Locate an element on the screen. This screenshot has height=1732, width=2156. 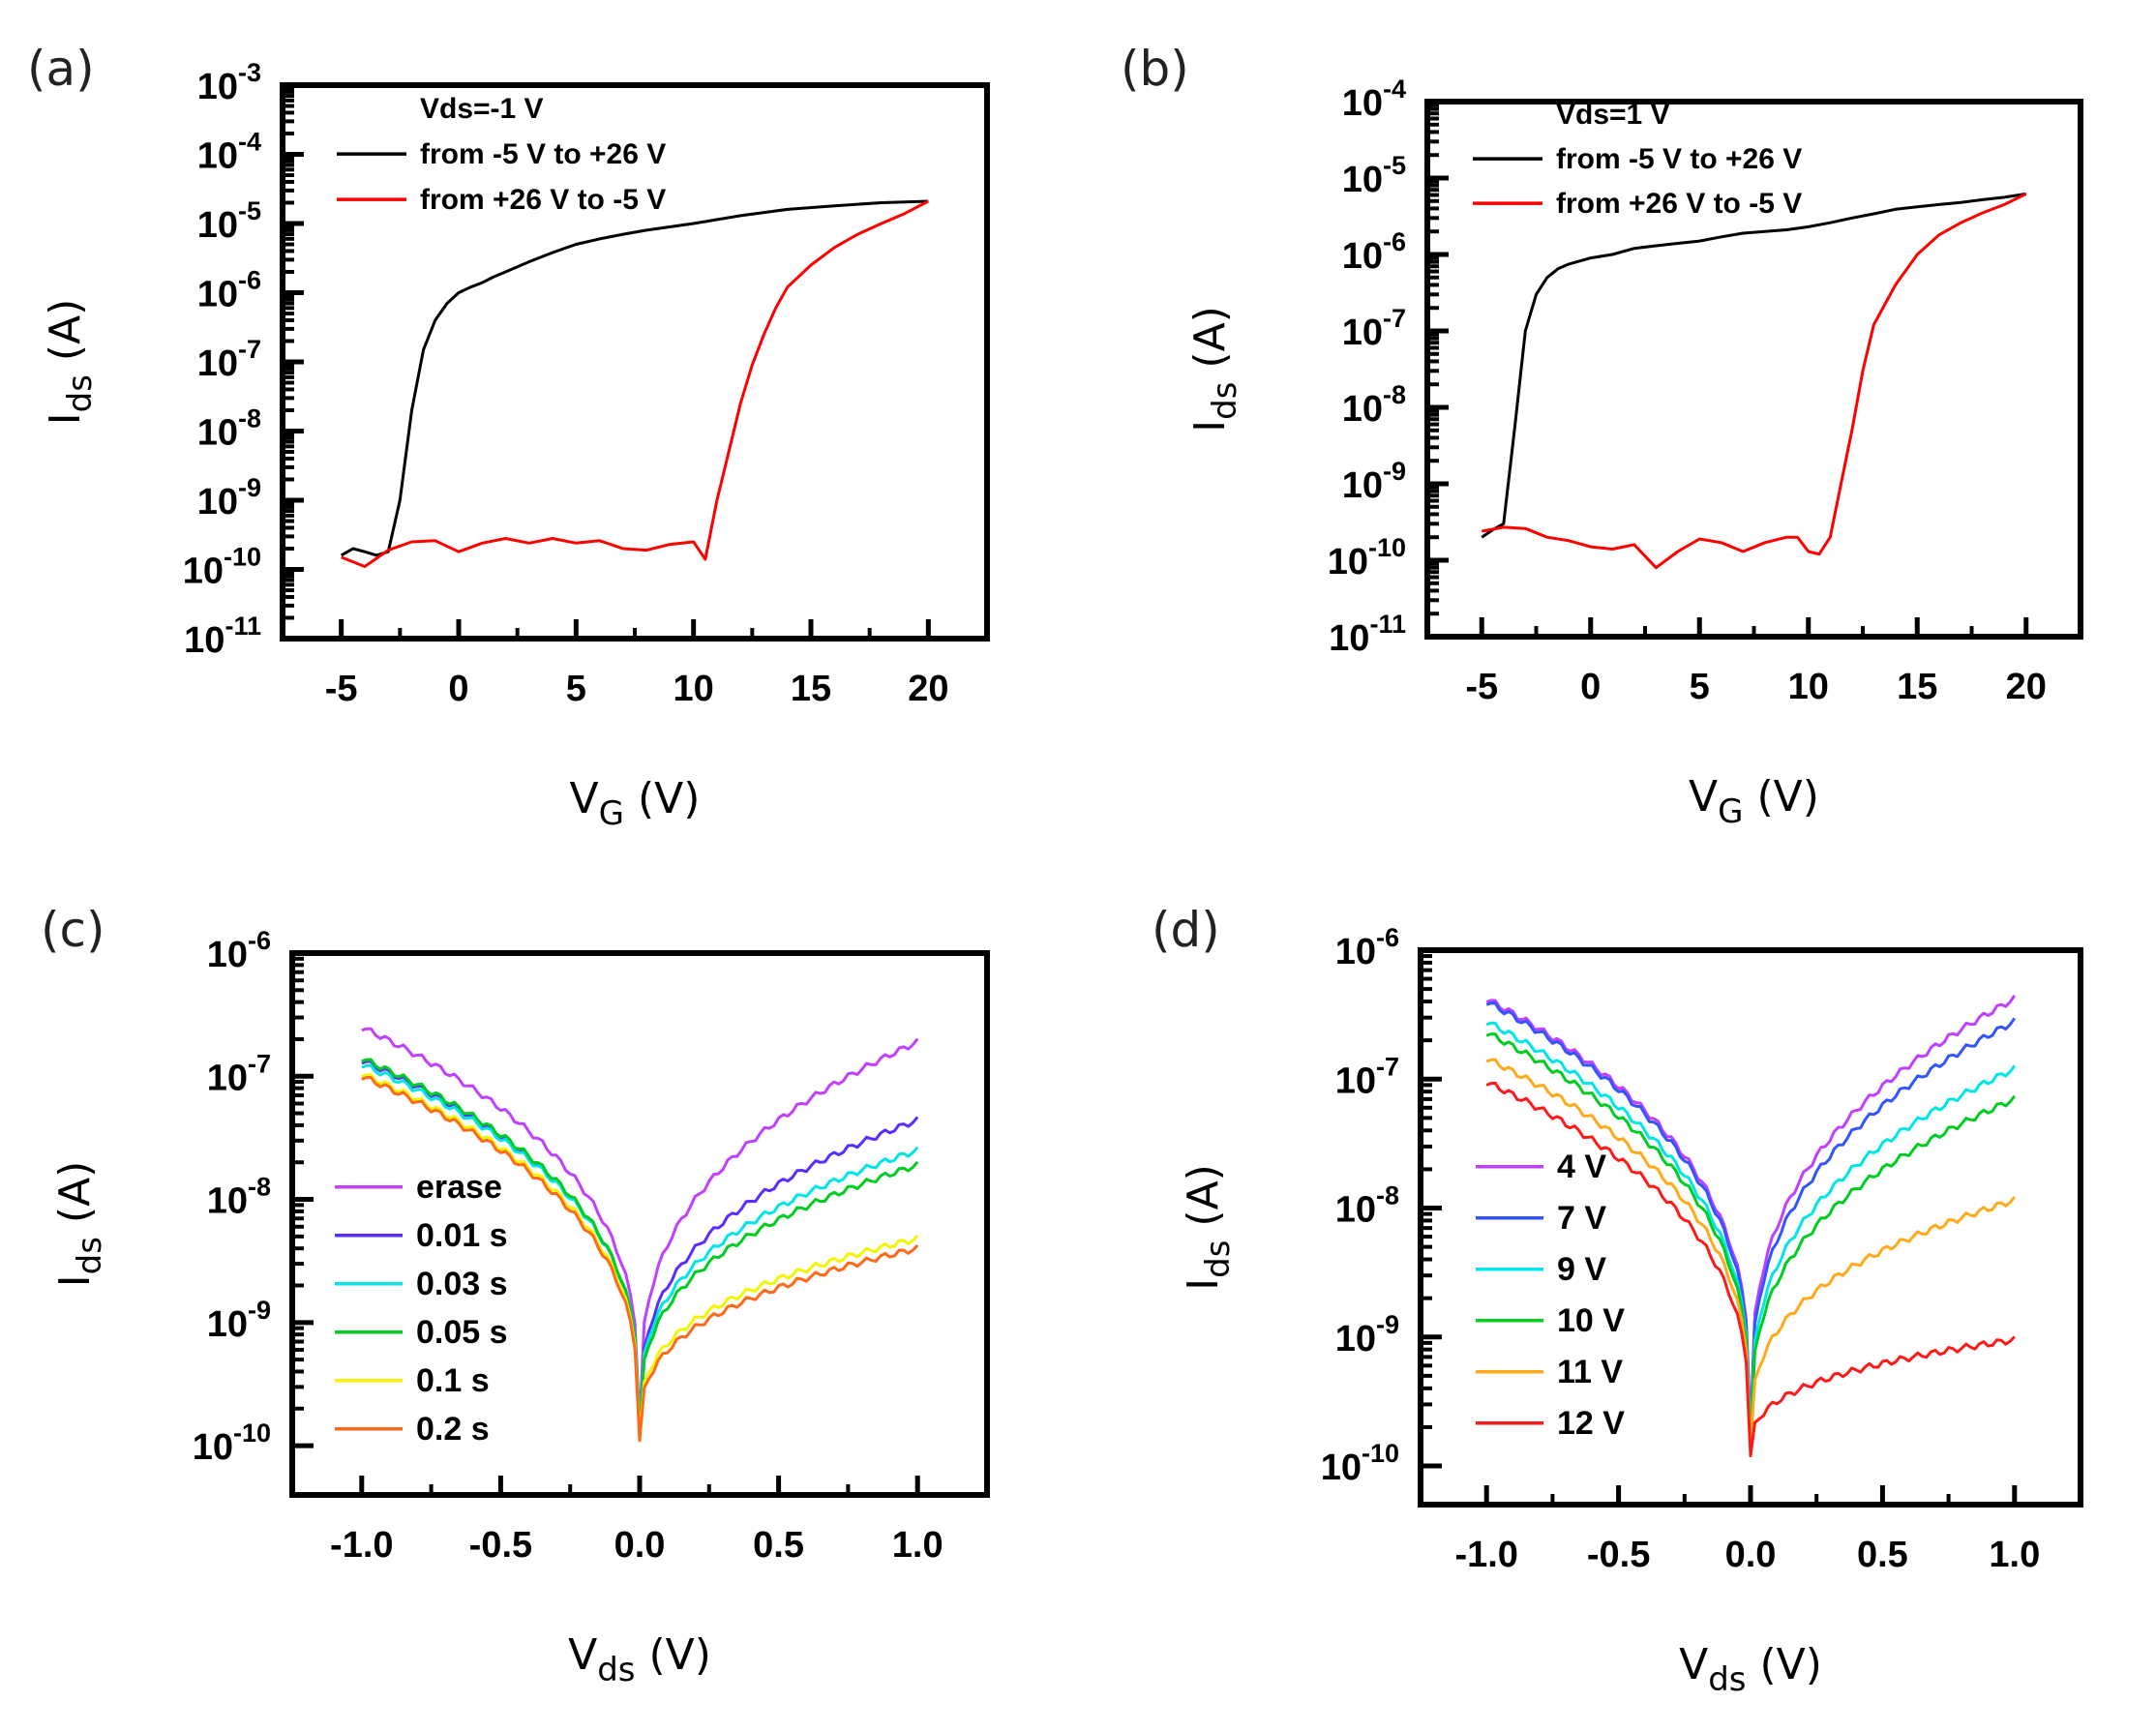
y-tick-label: 10⁻¹⁰ is located at coordinates (222, 567).